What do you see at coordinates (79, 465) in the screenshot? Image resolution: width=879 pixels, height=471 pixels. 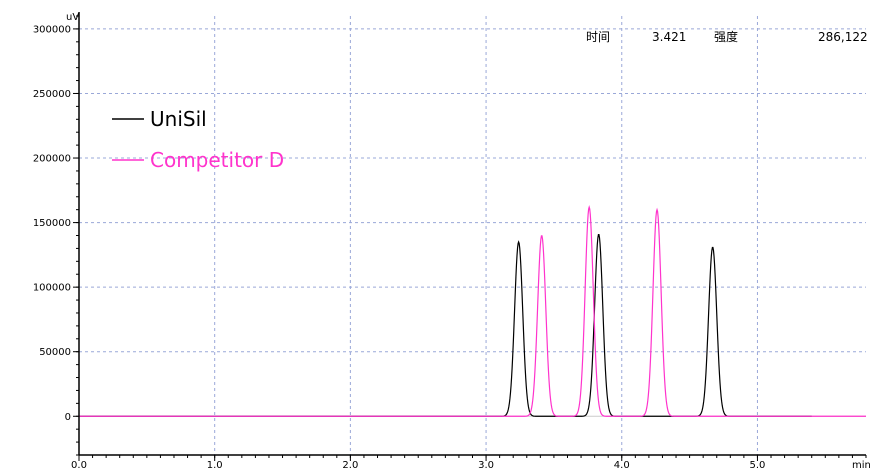 I see `x-tick-label: 0.0` at bounding box center [79, 465].